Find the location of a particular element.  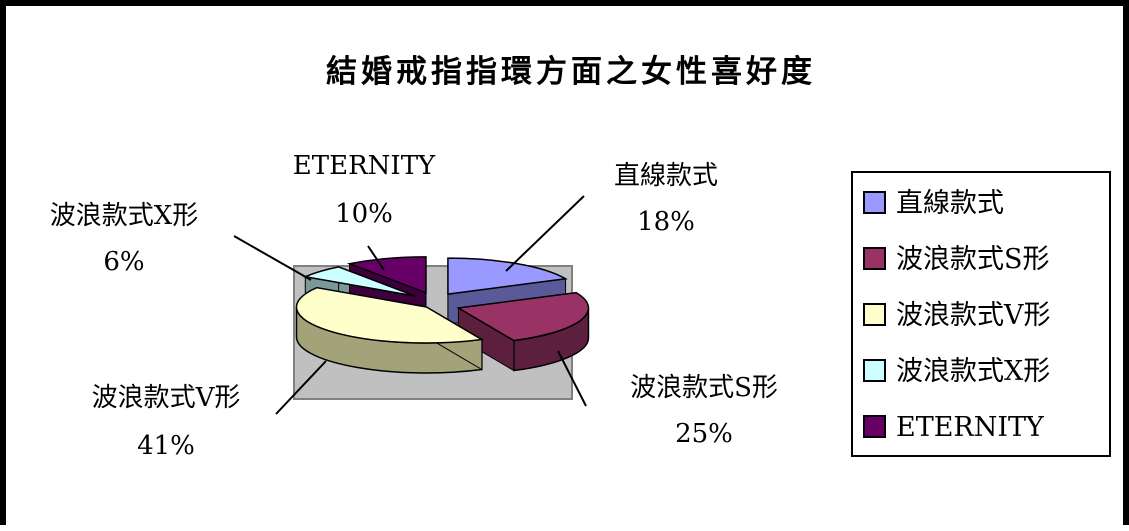

data-label-category: ETERNITY is located at coordinates (364, 166).